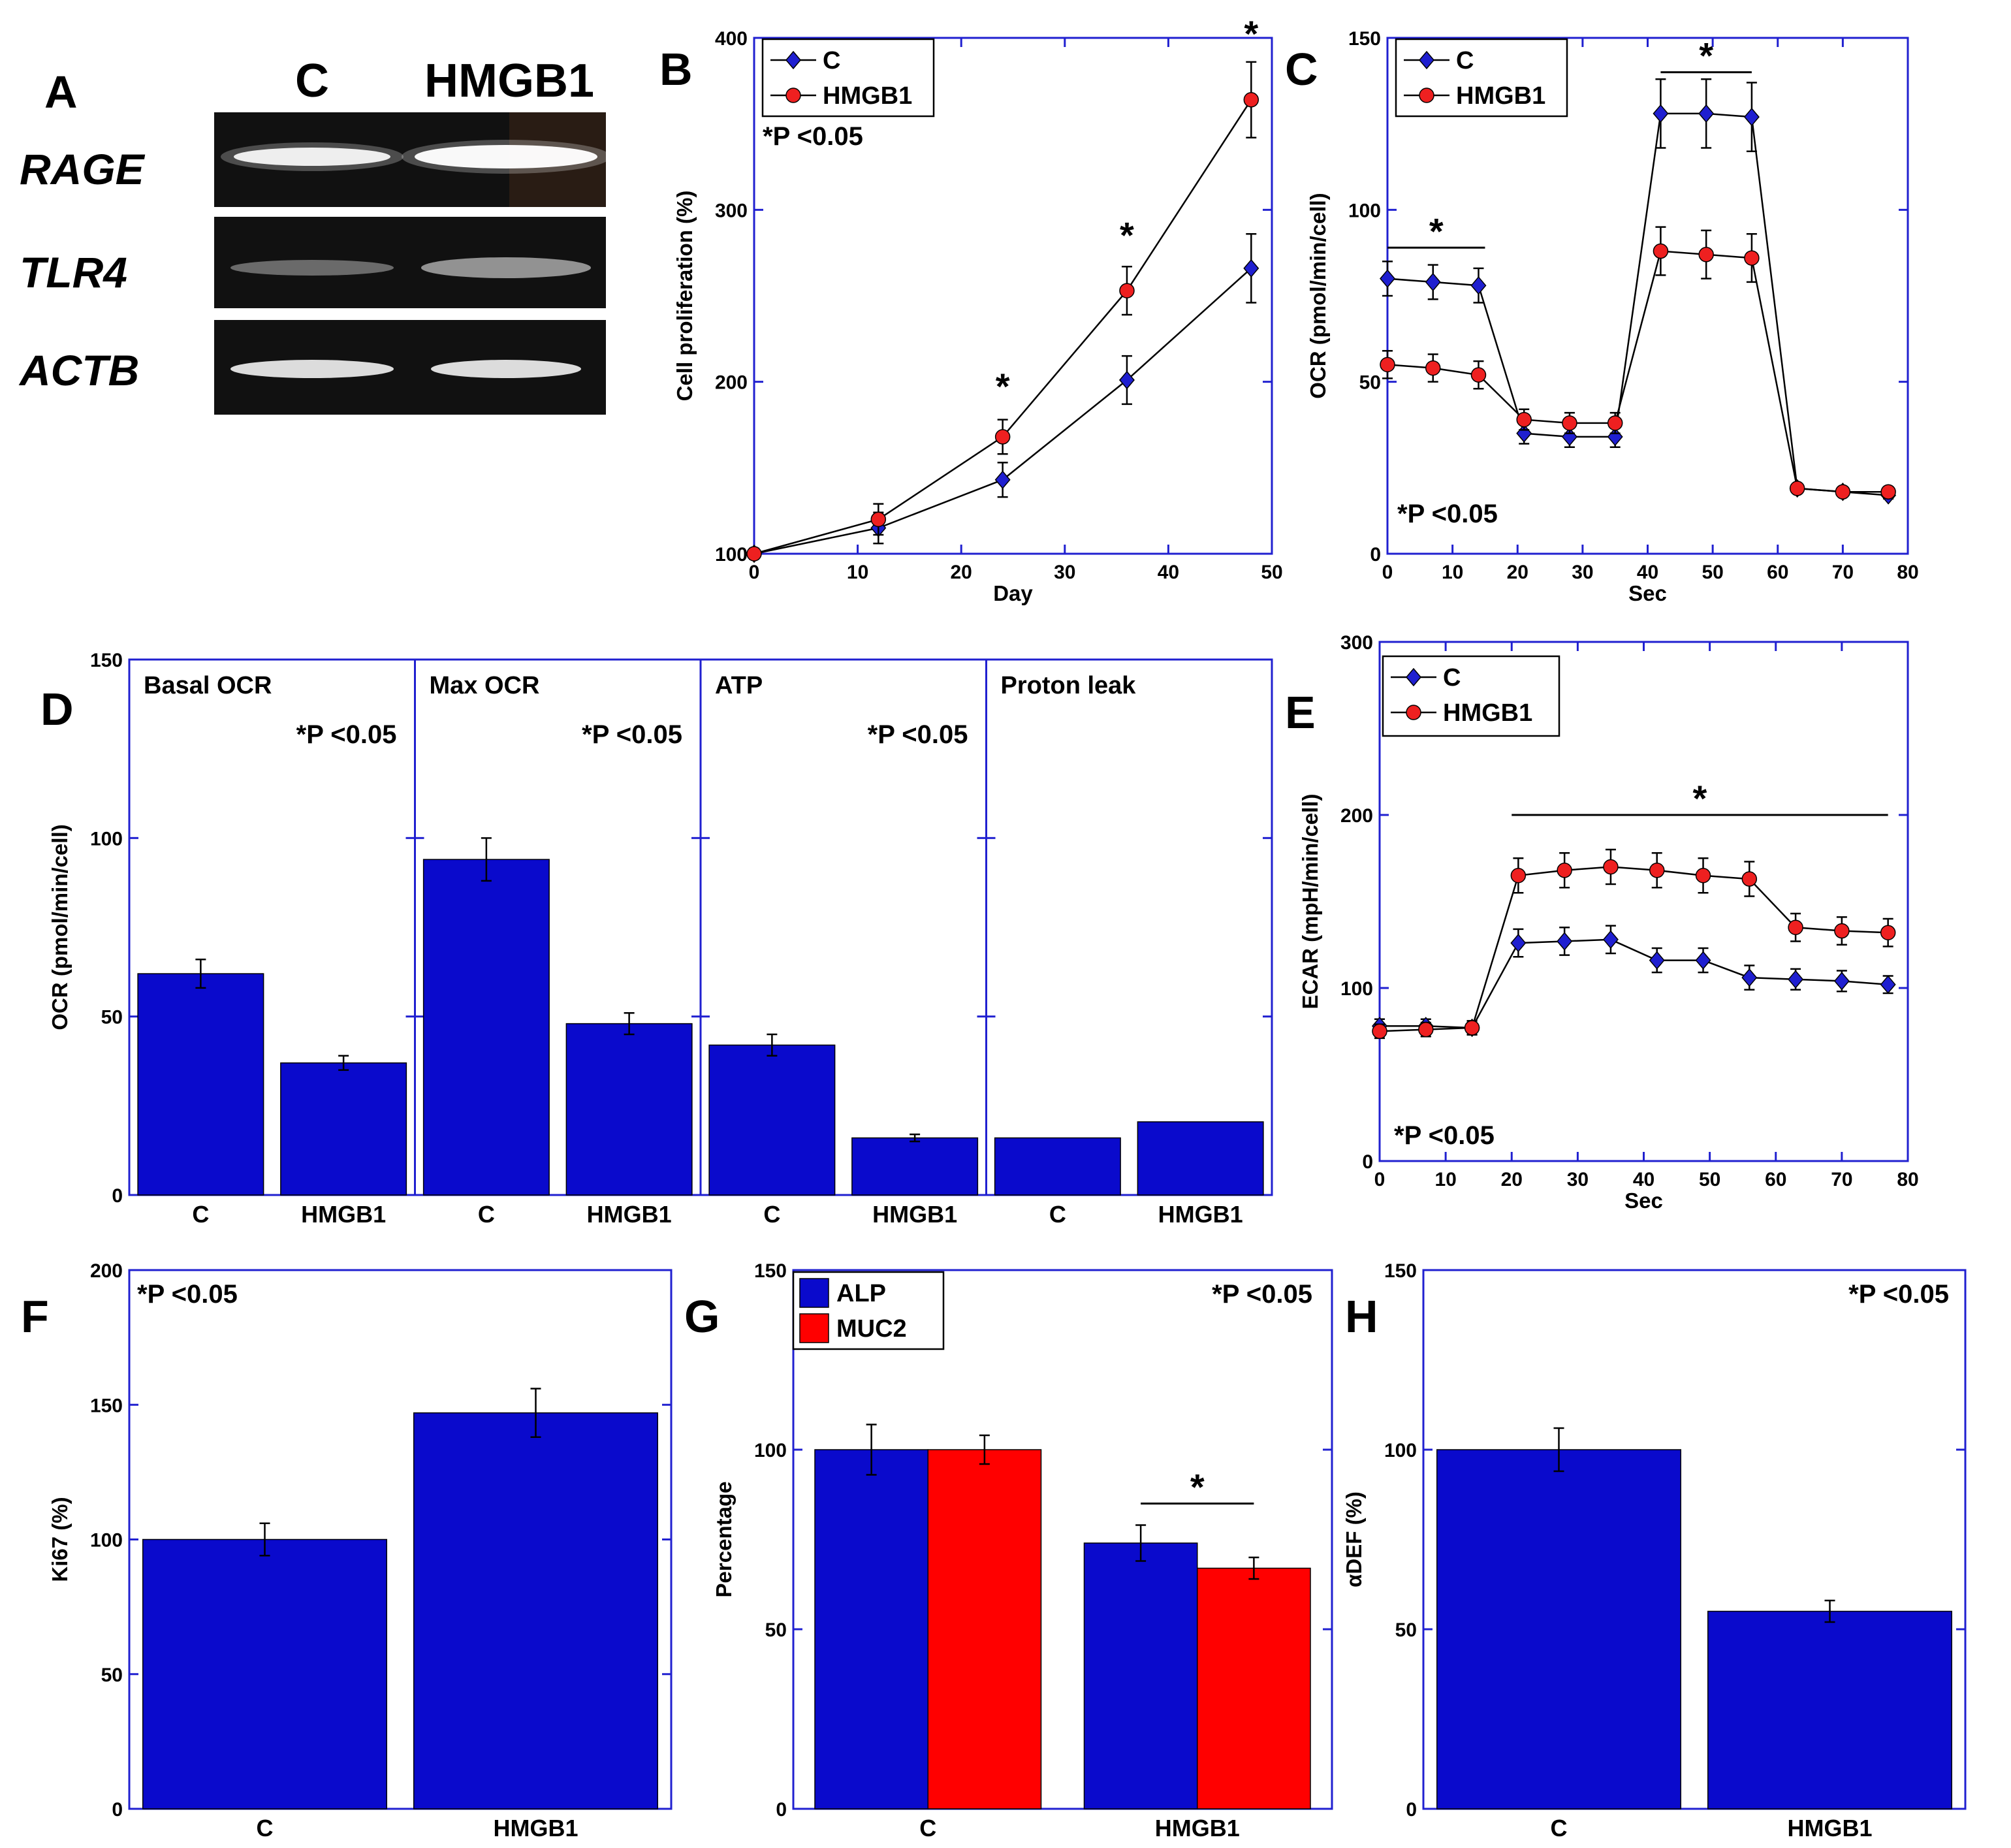 The image size is (2011, 1848). I want to click on gel-lane-hmgb1: HMGB1, so click(509, 81).